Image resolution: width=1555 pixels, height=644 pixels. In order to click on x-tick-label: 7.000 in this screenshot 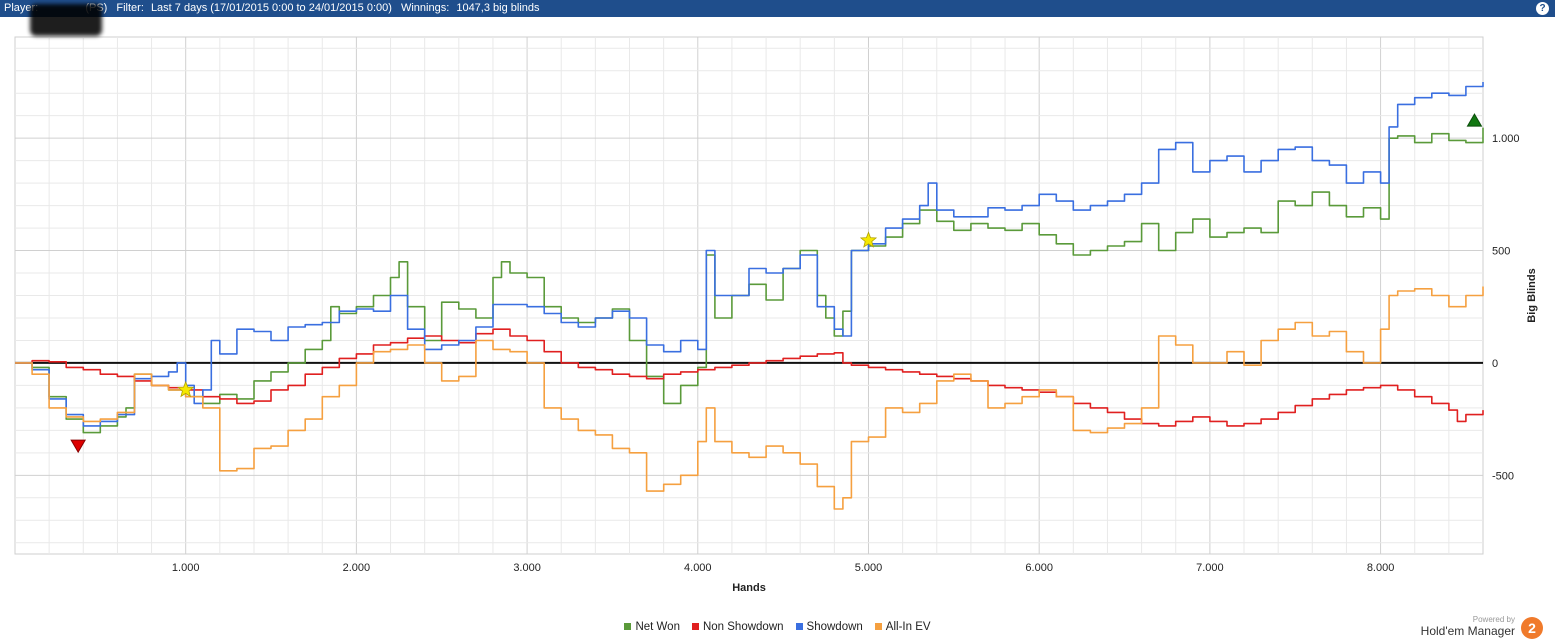, I will do `click(1210, 568)`.